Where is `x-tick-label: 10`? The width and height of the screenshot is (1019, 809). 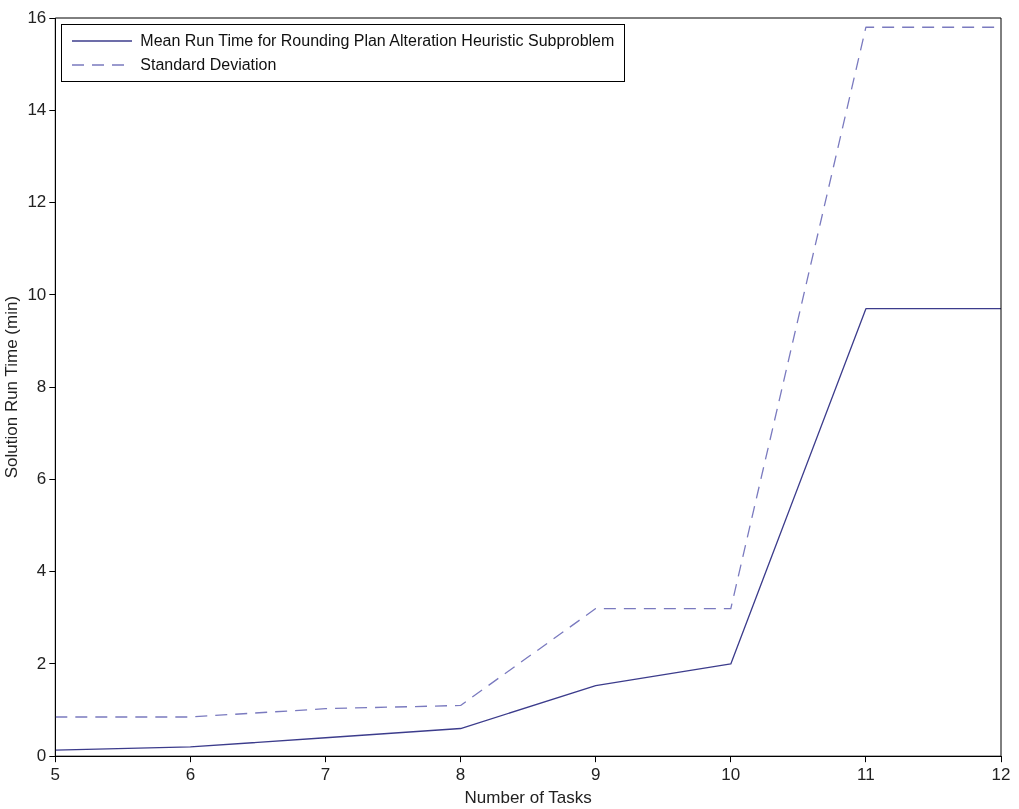
x-tick-label: 10 is located at coordinates (731, 775).